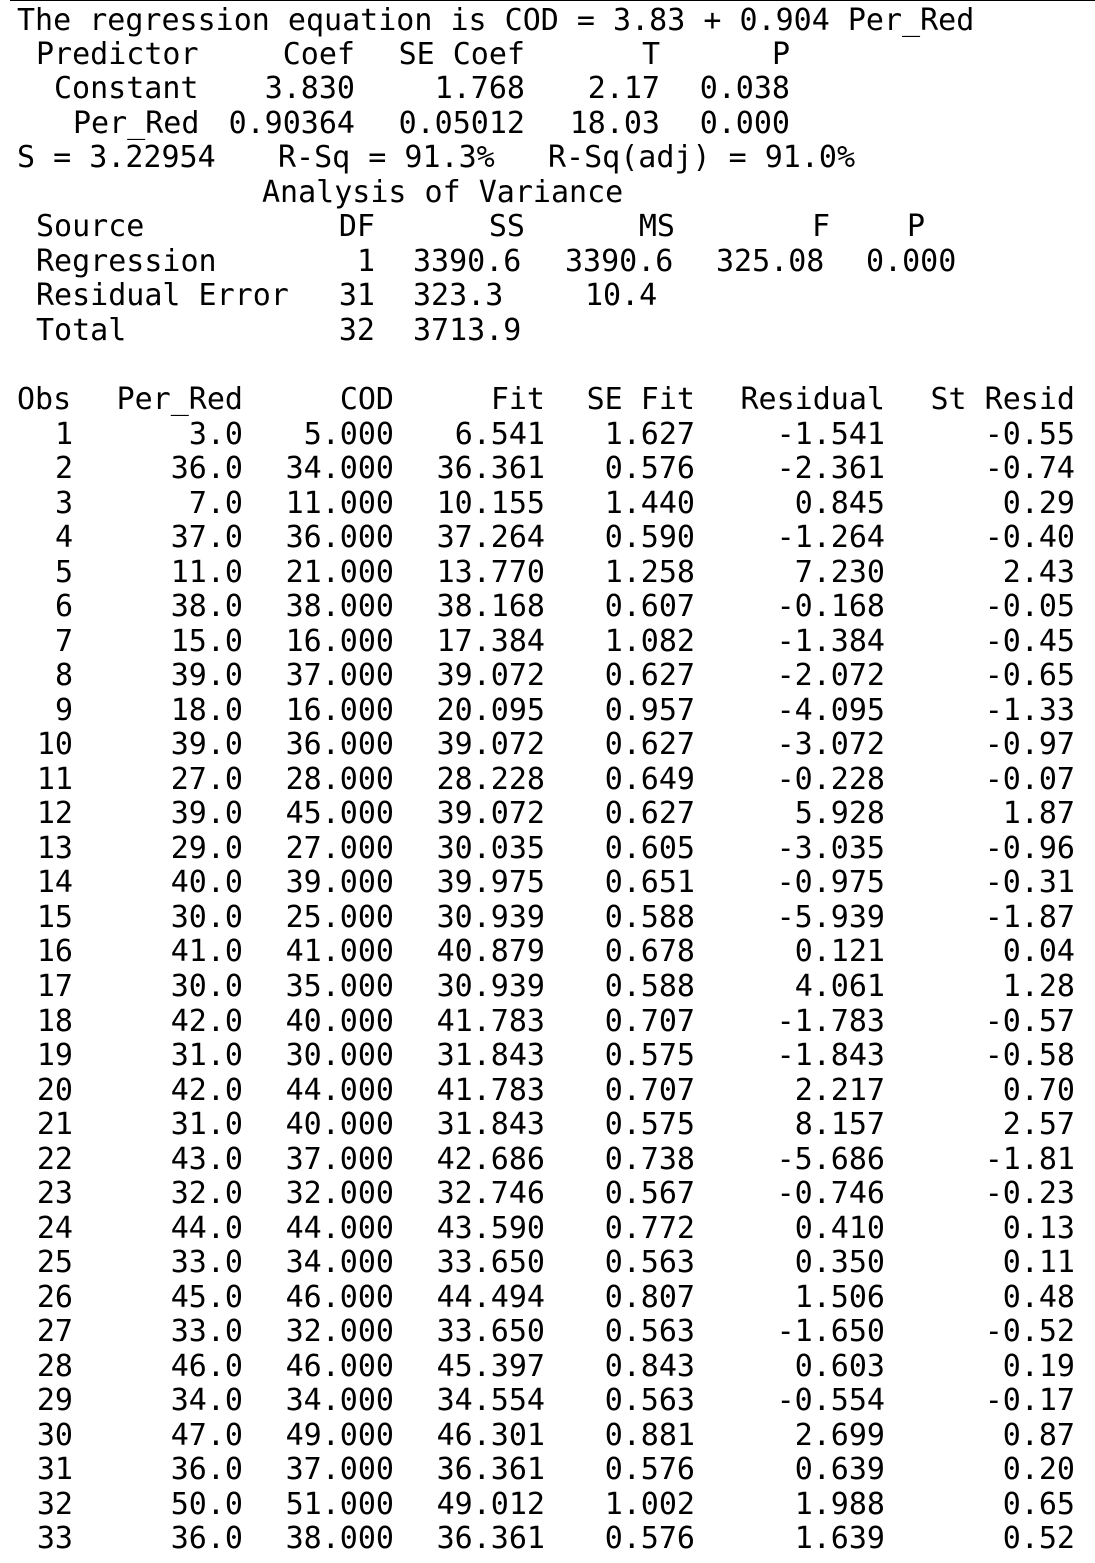 The height and width of the screenshot is (1563, 1095). I want to click on obs-cell-st-resid: -0.58, so click(1029, 1056).